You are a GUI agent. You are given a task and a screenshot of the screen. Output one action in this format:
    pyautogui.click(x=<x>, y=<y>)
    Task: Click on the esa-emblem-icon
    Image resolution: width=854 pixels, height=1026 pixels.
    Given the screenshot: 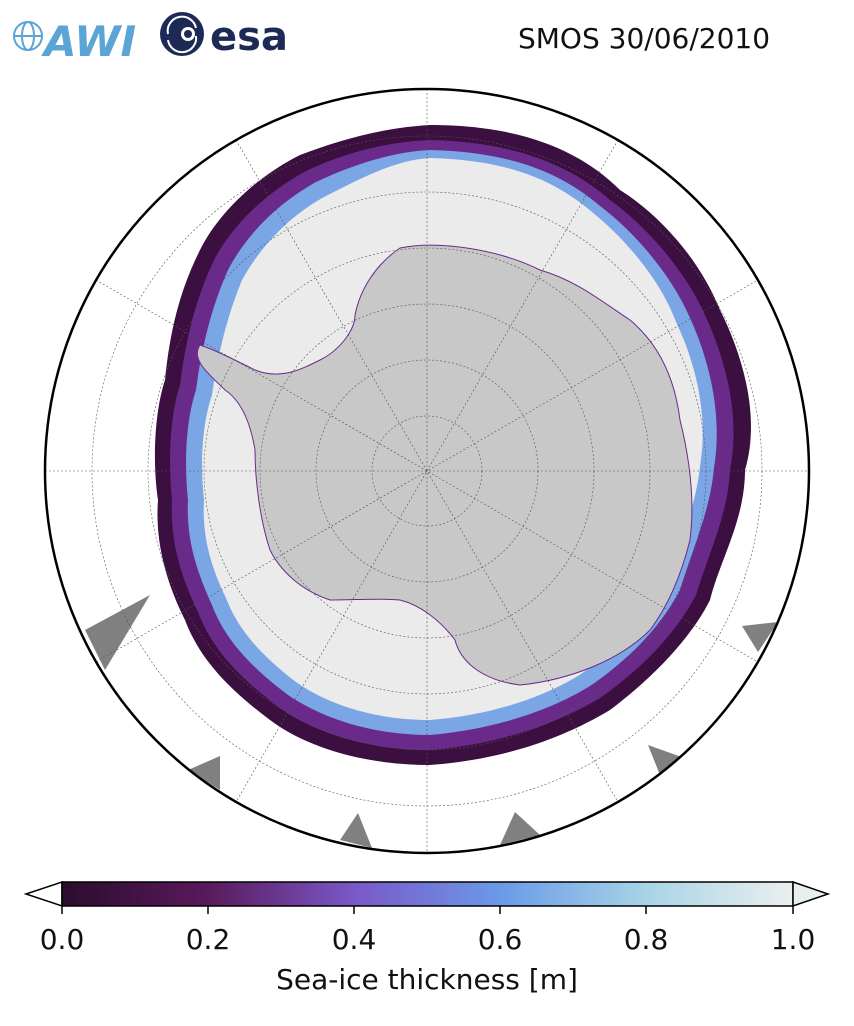 What is the action you would take?
    pyautogui.click(x=182, y=34)
    